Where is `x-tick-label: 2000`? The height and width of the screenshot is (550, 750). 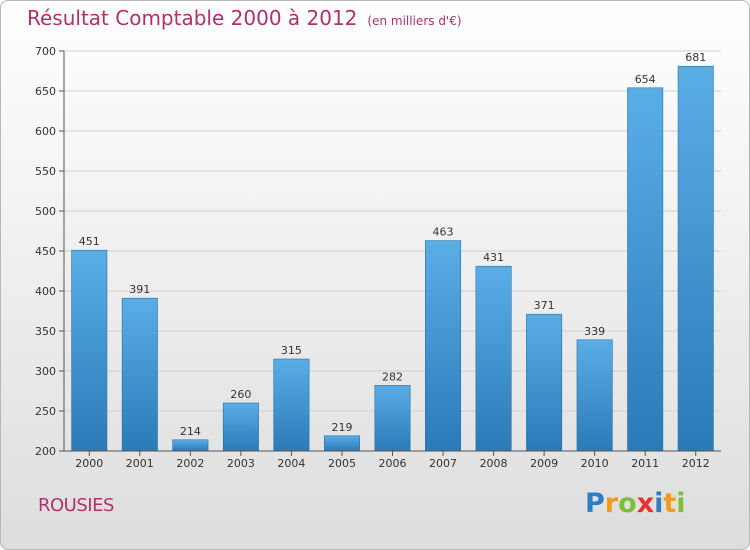
x-tick-label: 2000 is located at coordinates (89, 463).